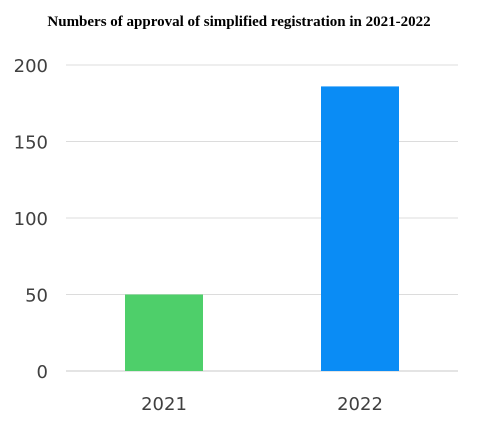  What do you see at coordinates (31, 66) in the screenshot?
I see `y-tick-label: 200` at bounding box center [31, 66].